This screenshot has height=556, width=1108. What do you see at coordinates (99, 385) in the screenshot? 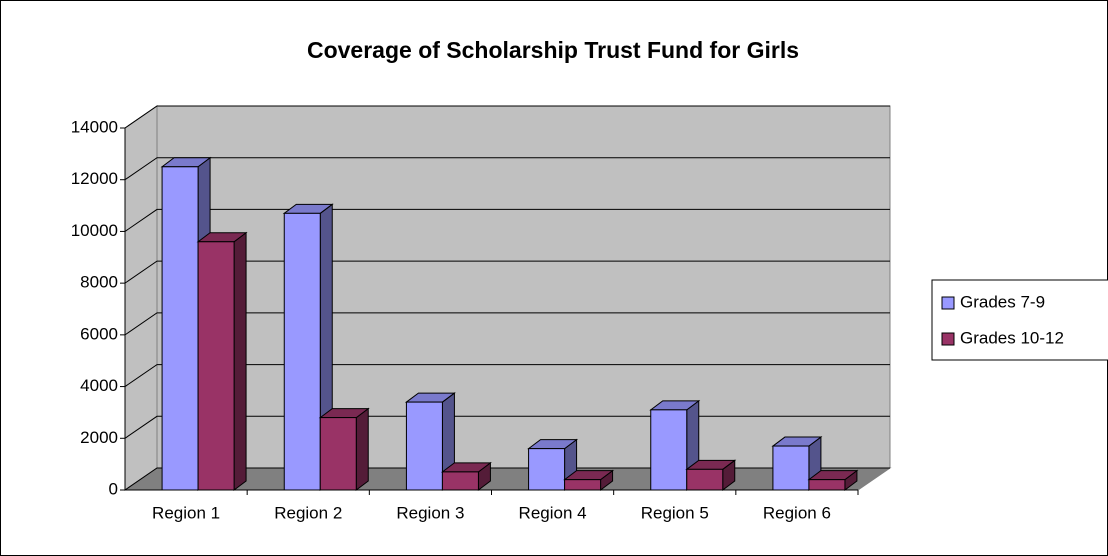
I see `y-tick-label: 4000` at bounding box center [99, 385].